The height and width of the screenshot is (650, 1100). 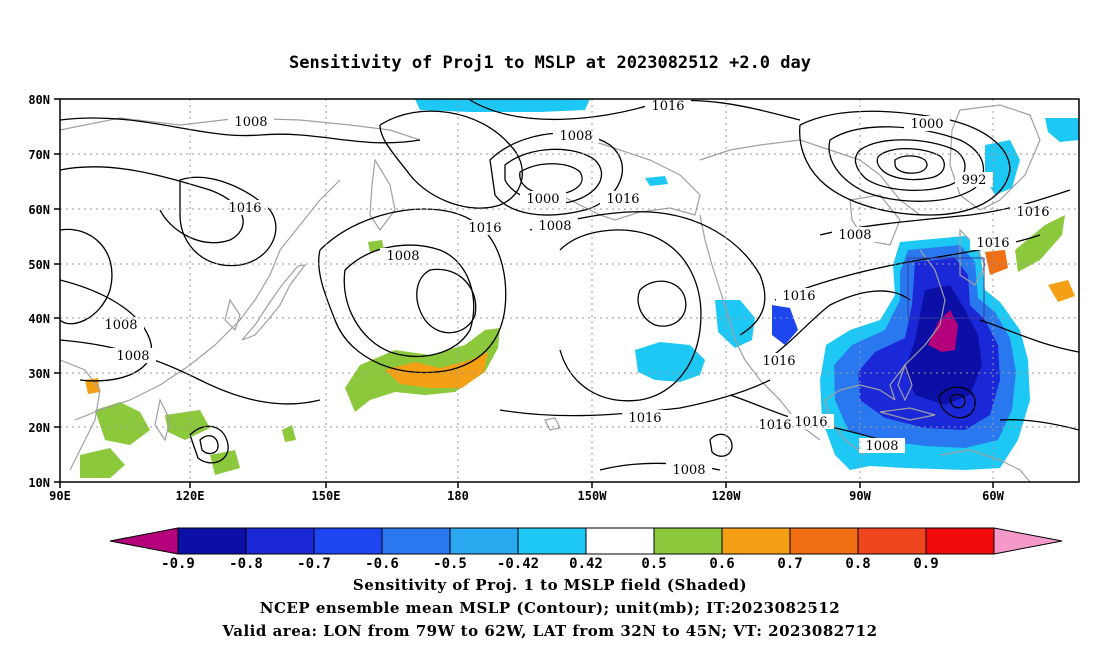 What do you see at coordinates (857, 564) in the screenshot?
I see `colorbar-tick-label: 0.8` at bounding box center [857, 564].